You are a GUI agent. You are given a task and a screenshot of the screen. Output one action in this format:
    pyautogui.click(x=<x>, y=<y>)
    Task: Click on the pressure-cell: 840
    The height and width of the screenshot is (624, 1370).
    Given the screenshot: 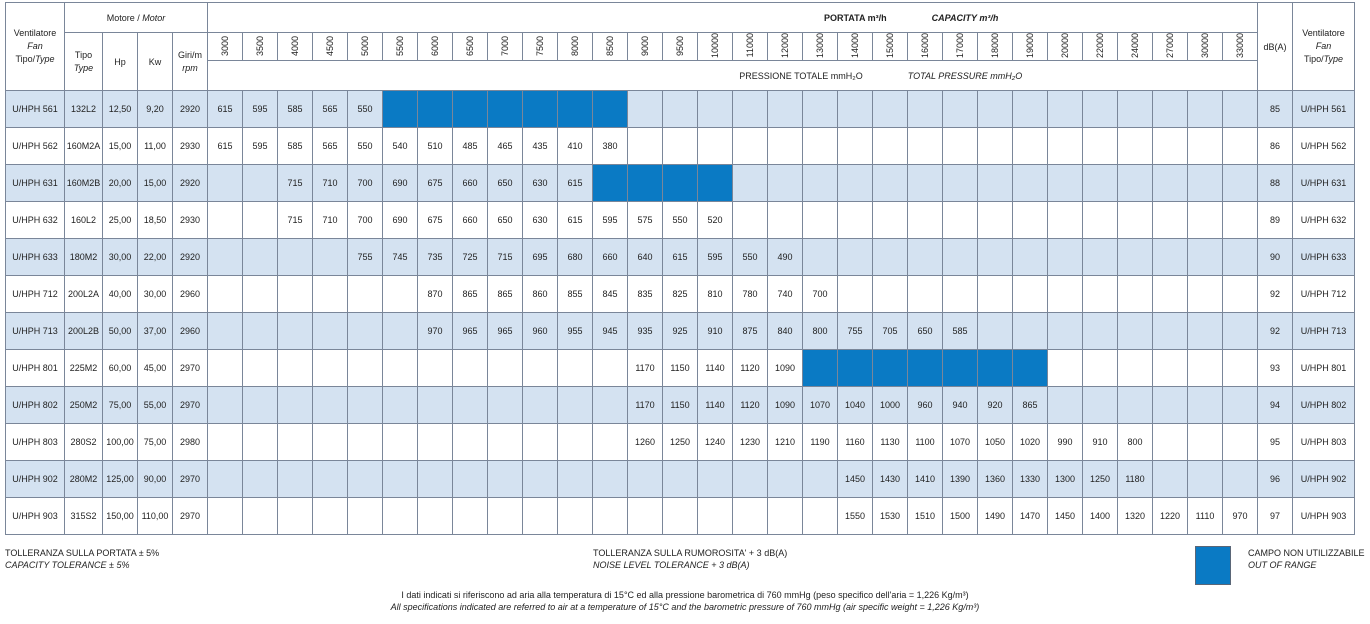 What is the action you would take?
    pyautogui.click(x=785, y=331)
    